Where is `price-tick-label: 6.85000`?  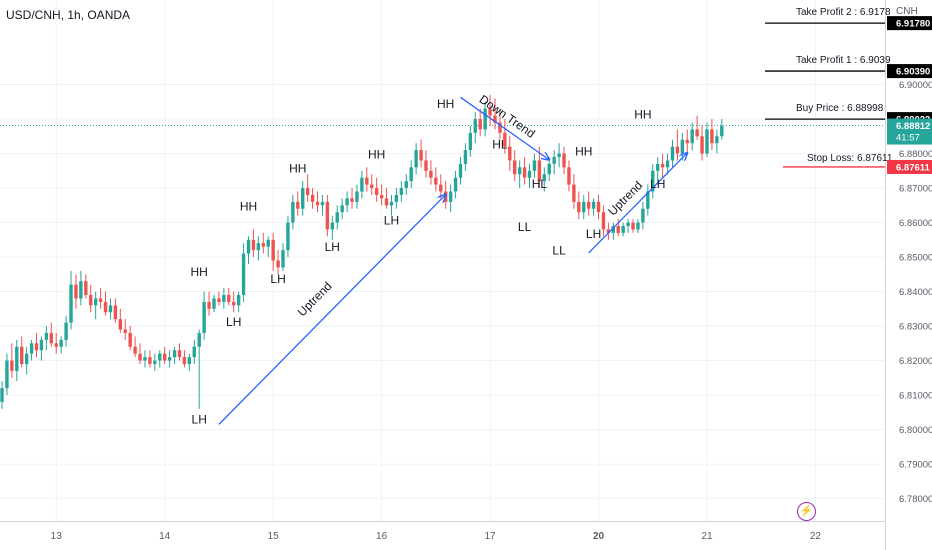 price-tick-label: 6.85000 is located at coordinates (915, 258).